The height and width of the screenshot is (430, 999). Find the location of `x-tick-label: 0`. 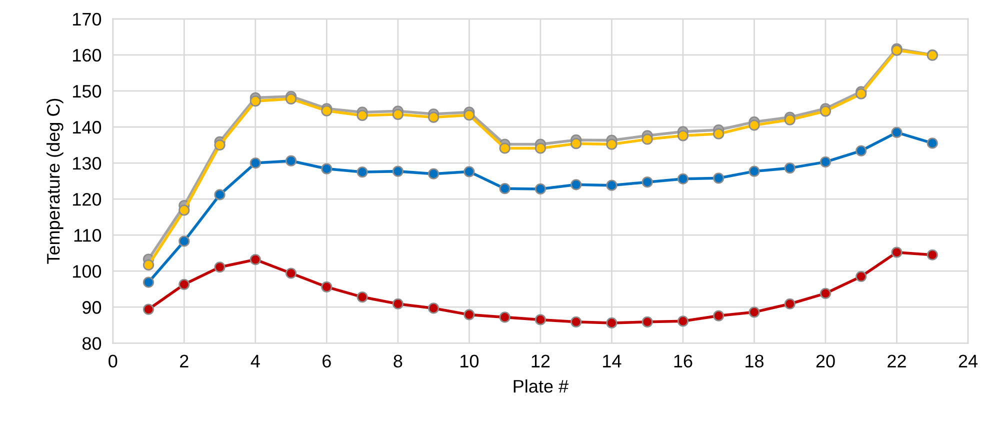

x-tick-label: 0 is located at coordinates (113, 361).